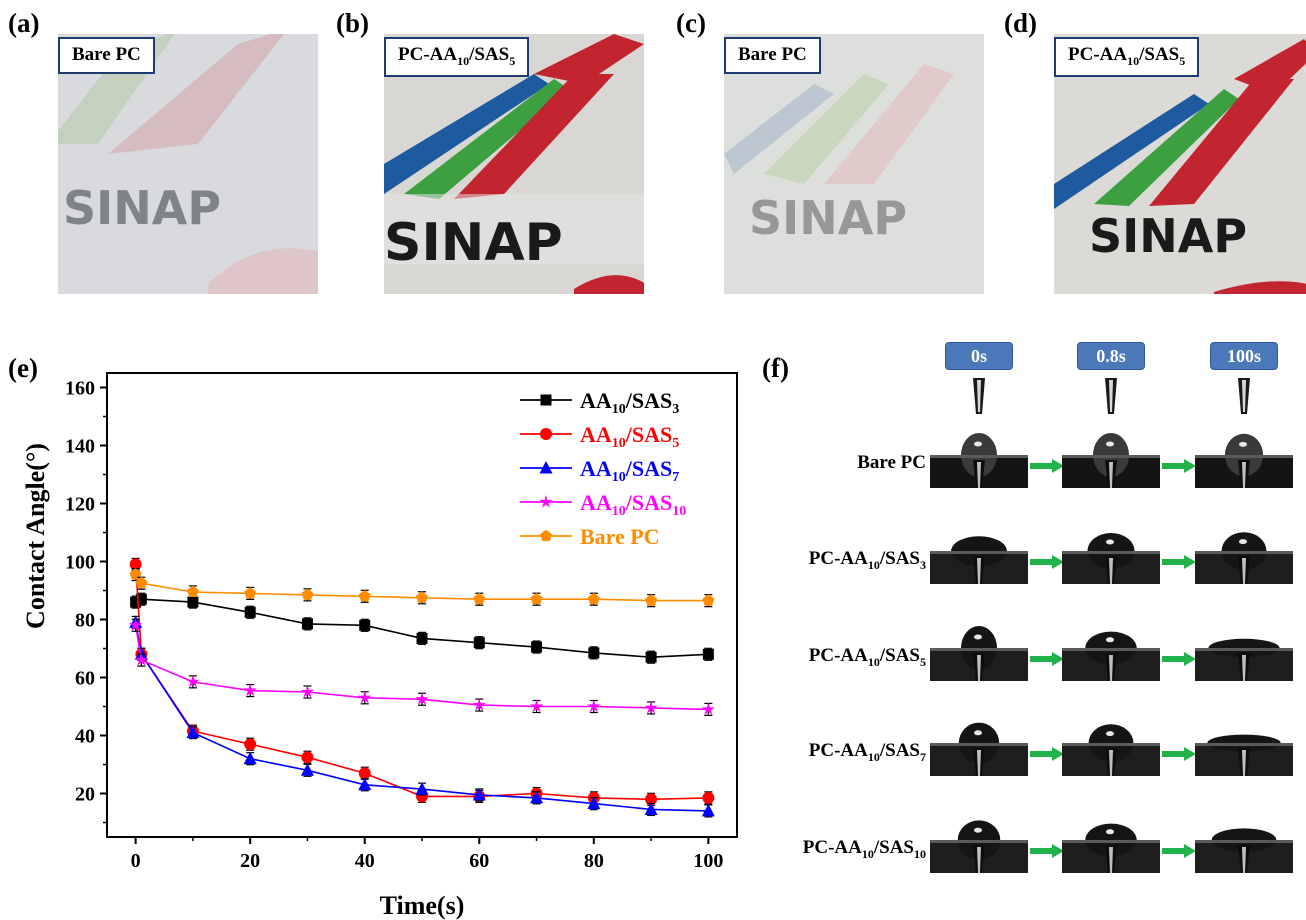 This screenshot has width=1306, height=920. What do you see at coordinates (708, 861) in the screenshot?
I see `x-tick-label-5: 100` at bounding box center [708, 861].